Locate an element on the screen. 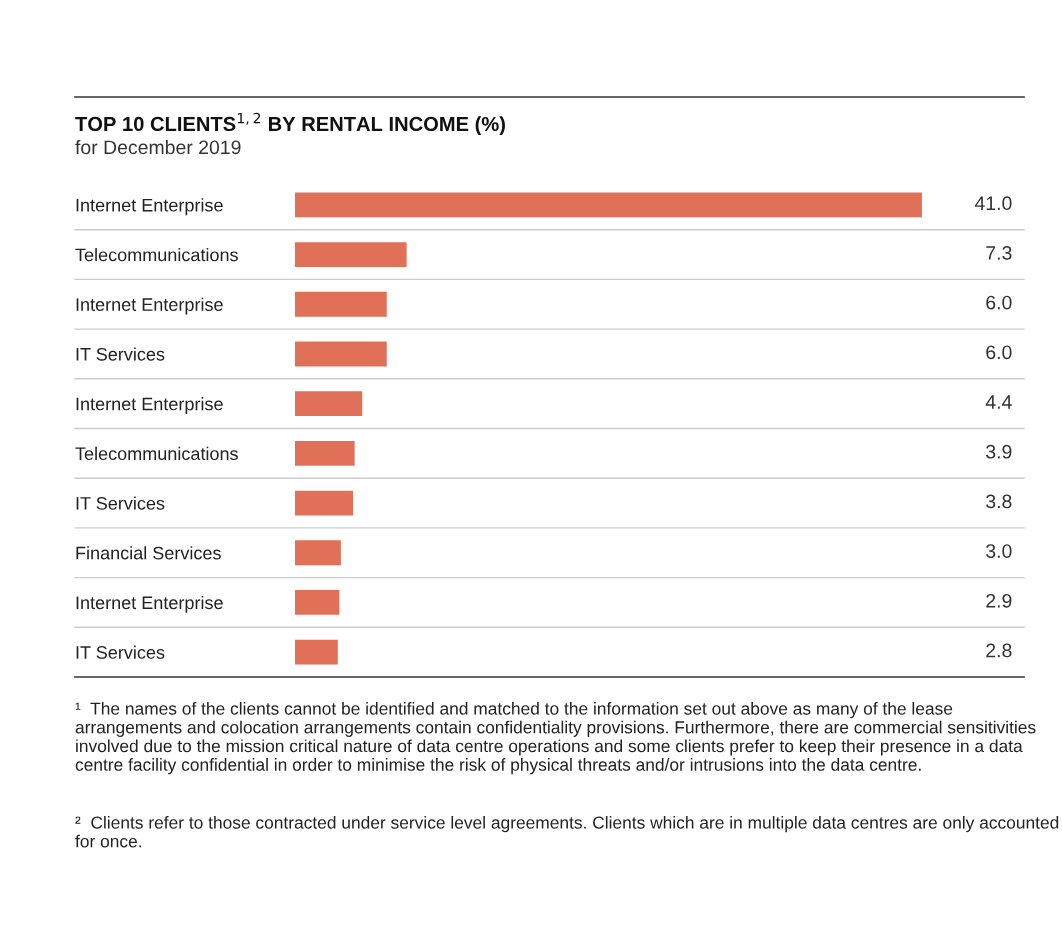 The width and height of the screenshot is (1062, 932). text: ² Clients refer to those contracted under service level agreements. Clients which are in multiple data centres are only accounted for once. is located at coordinates (567, 832).